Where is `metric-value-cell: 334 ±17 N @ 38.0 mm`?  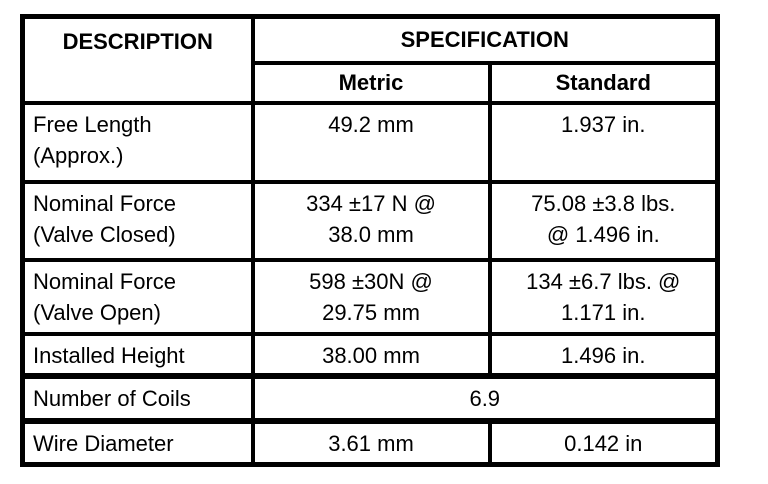 metric-value-cell: 334 ±17 N @ 38.0 mm is located at coordinates (371, 220).